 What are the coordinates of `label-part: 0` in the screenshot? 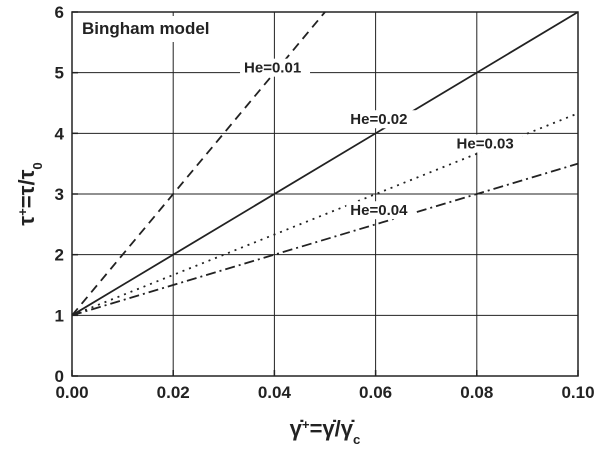 It's located at (37, 165).